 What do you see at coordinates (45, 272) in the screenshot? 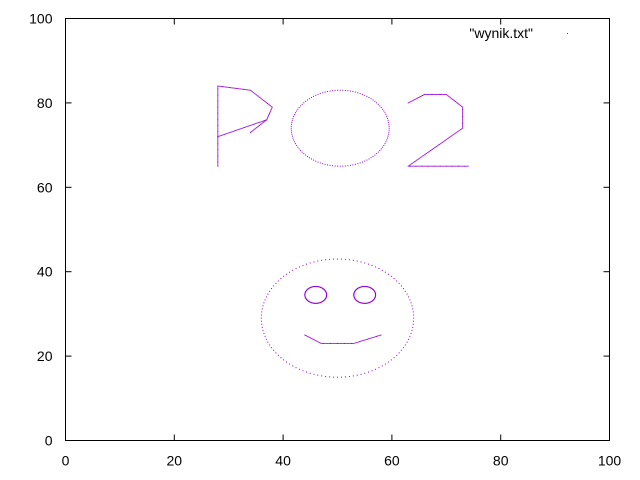
I see `y-tick-label: 40` at bounding box center [45, 272].